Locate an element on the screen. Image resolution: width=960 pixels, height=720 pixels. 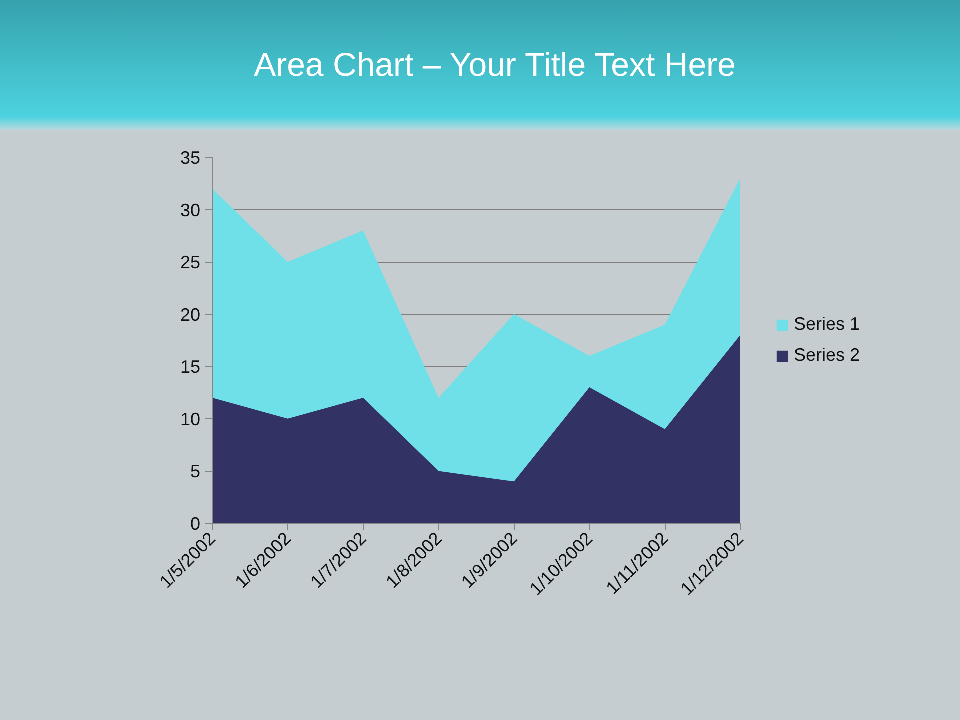
y-tick-label: 5 is located at coordinates (195, 472).